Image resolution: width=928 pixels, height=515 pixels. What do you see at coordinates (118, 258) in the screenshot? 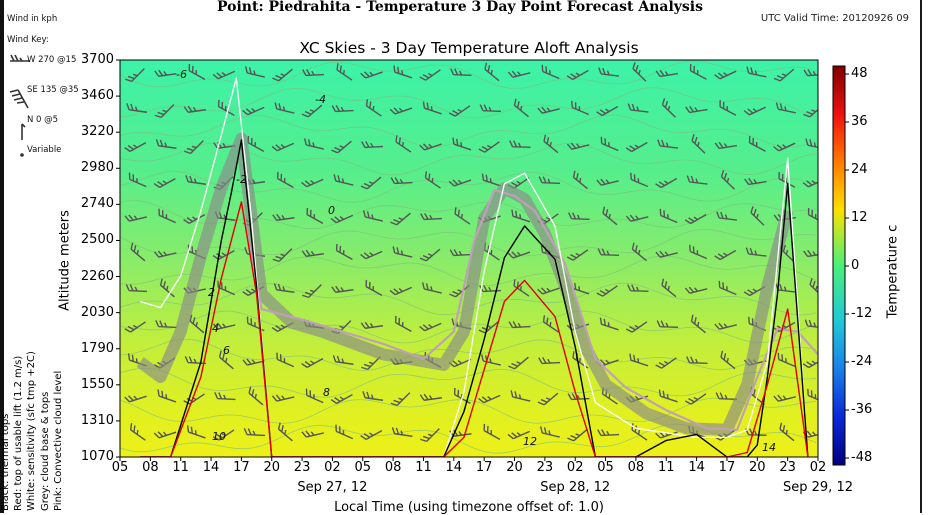
I see `y-ticks` at bounding box center [118, 258].